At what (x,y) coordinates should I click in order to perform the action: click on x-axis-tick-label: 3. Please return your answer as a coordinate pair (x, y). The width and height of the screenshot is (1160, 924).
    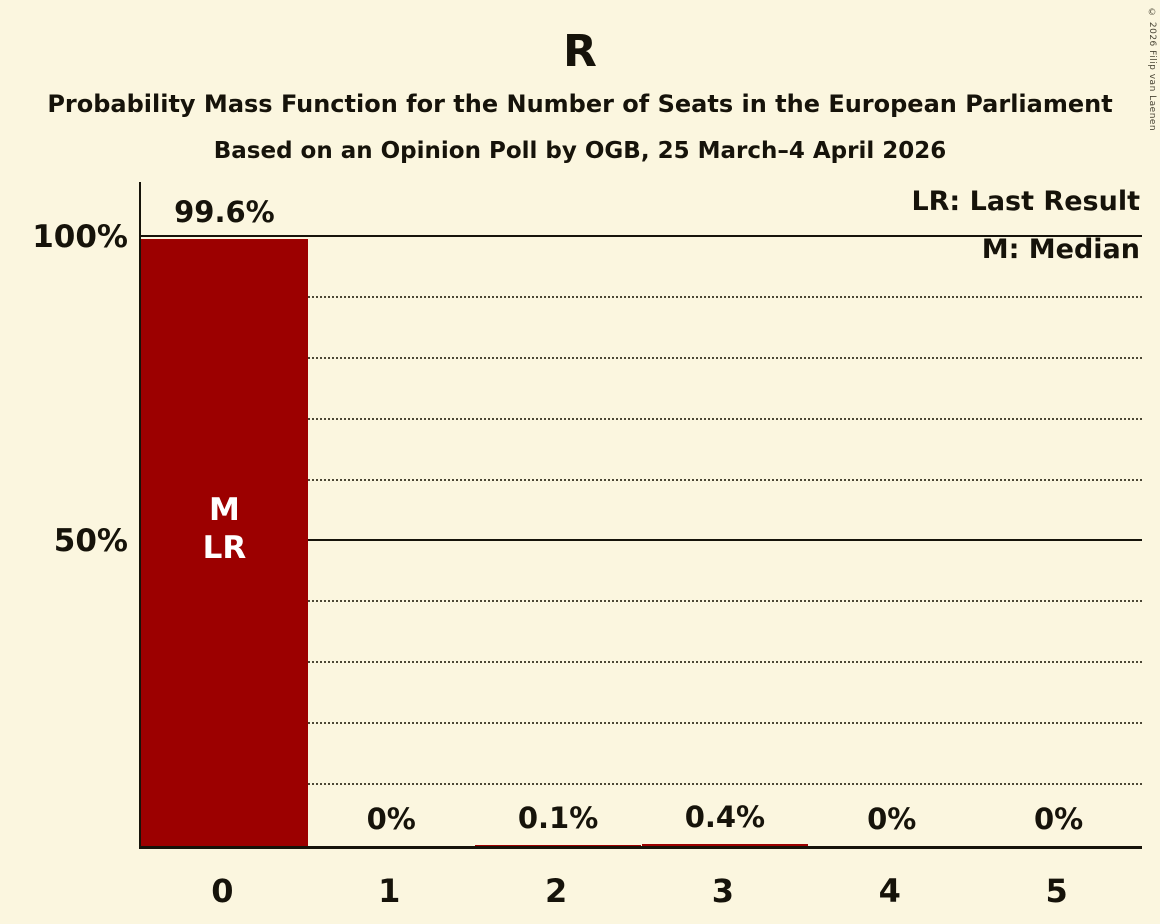
    Looking at the image, I should click on (723, 891).